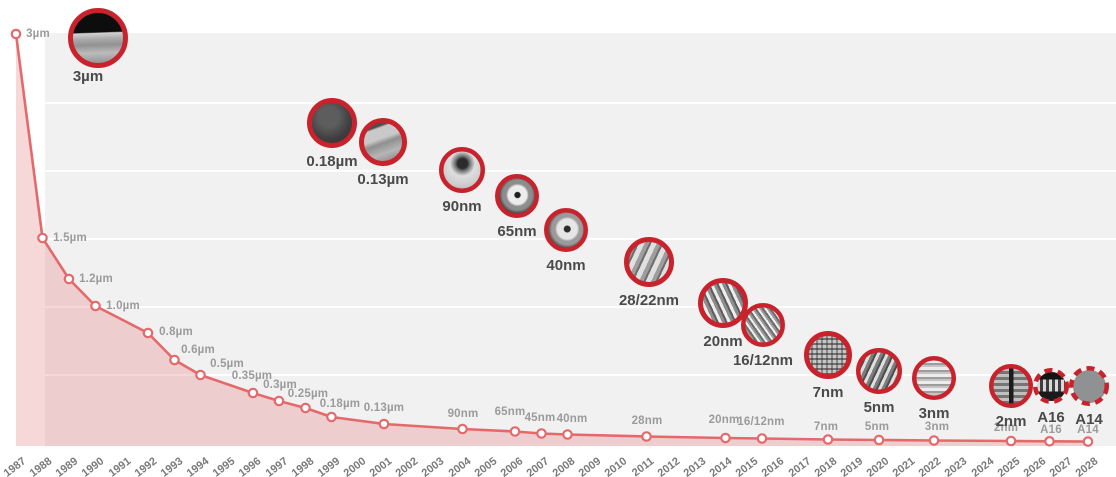 This screenshot has width=1116, height=477. What do you see at coordinates (828, 439) in the screenshot?
I see `data-point-marker-7nm` at bounding box center [828, 439].